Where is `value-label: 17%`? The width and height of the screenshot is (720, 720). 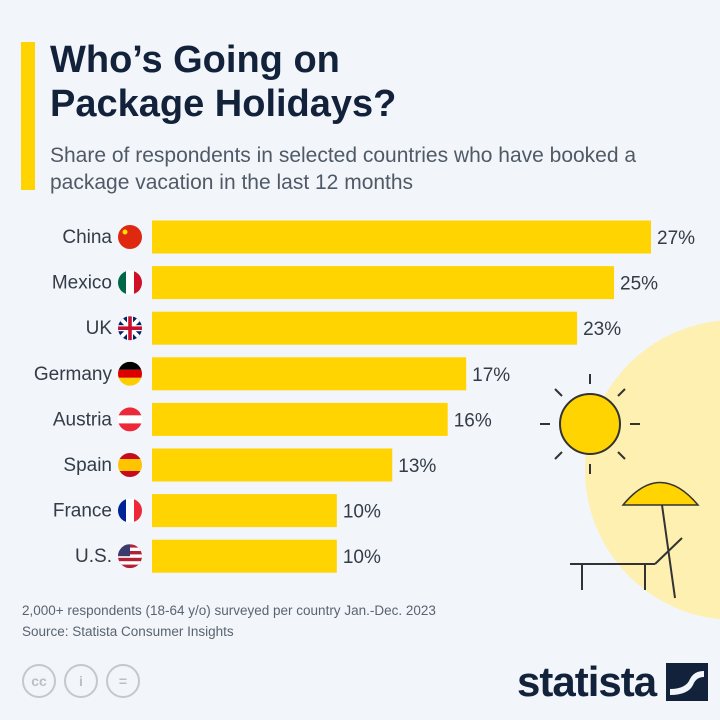
value-label: 17% is located at coordinates (491, 375).